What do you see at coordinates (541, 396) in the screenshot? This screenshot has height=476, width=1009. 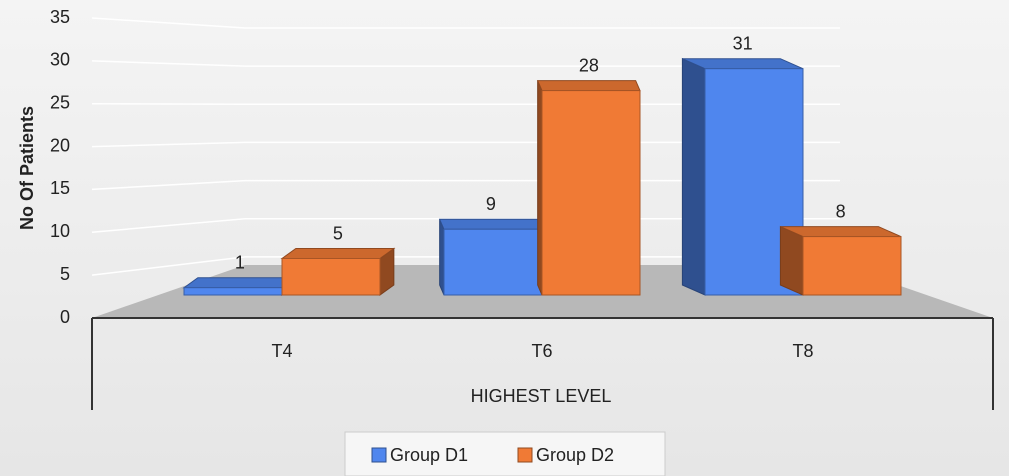 I see `x-axis-label: HIGHEST LEVEL` at bounding box center [541, 396].